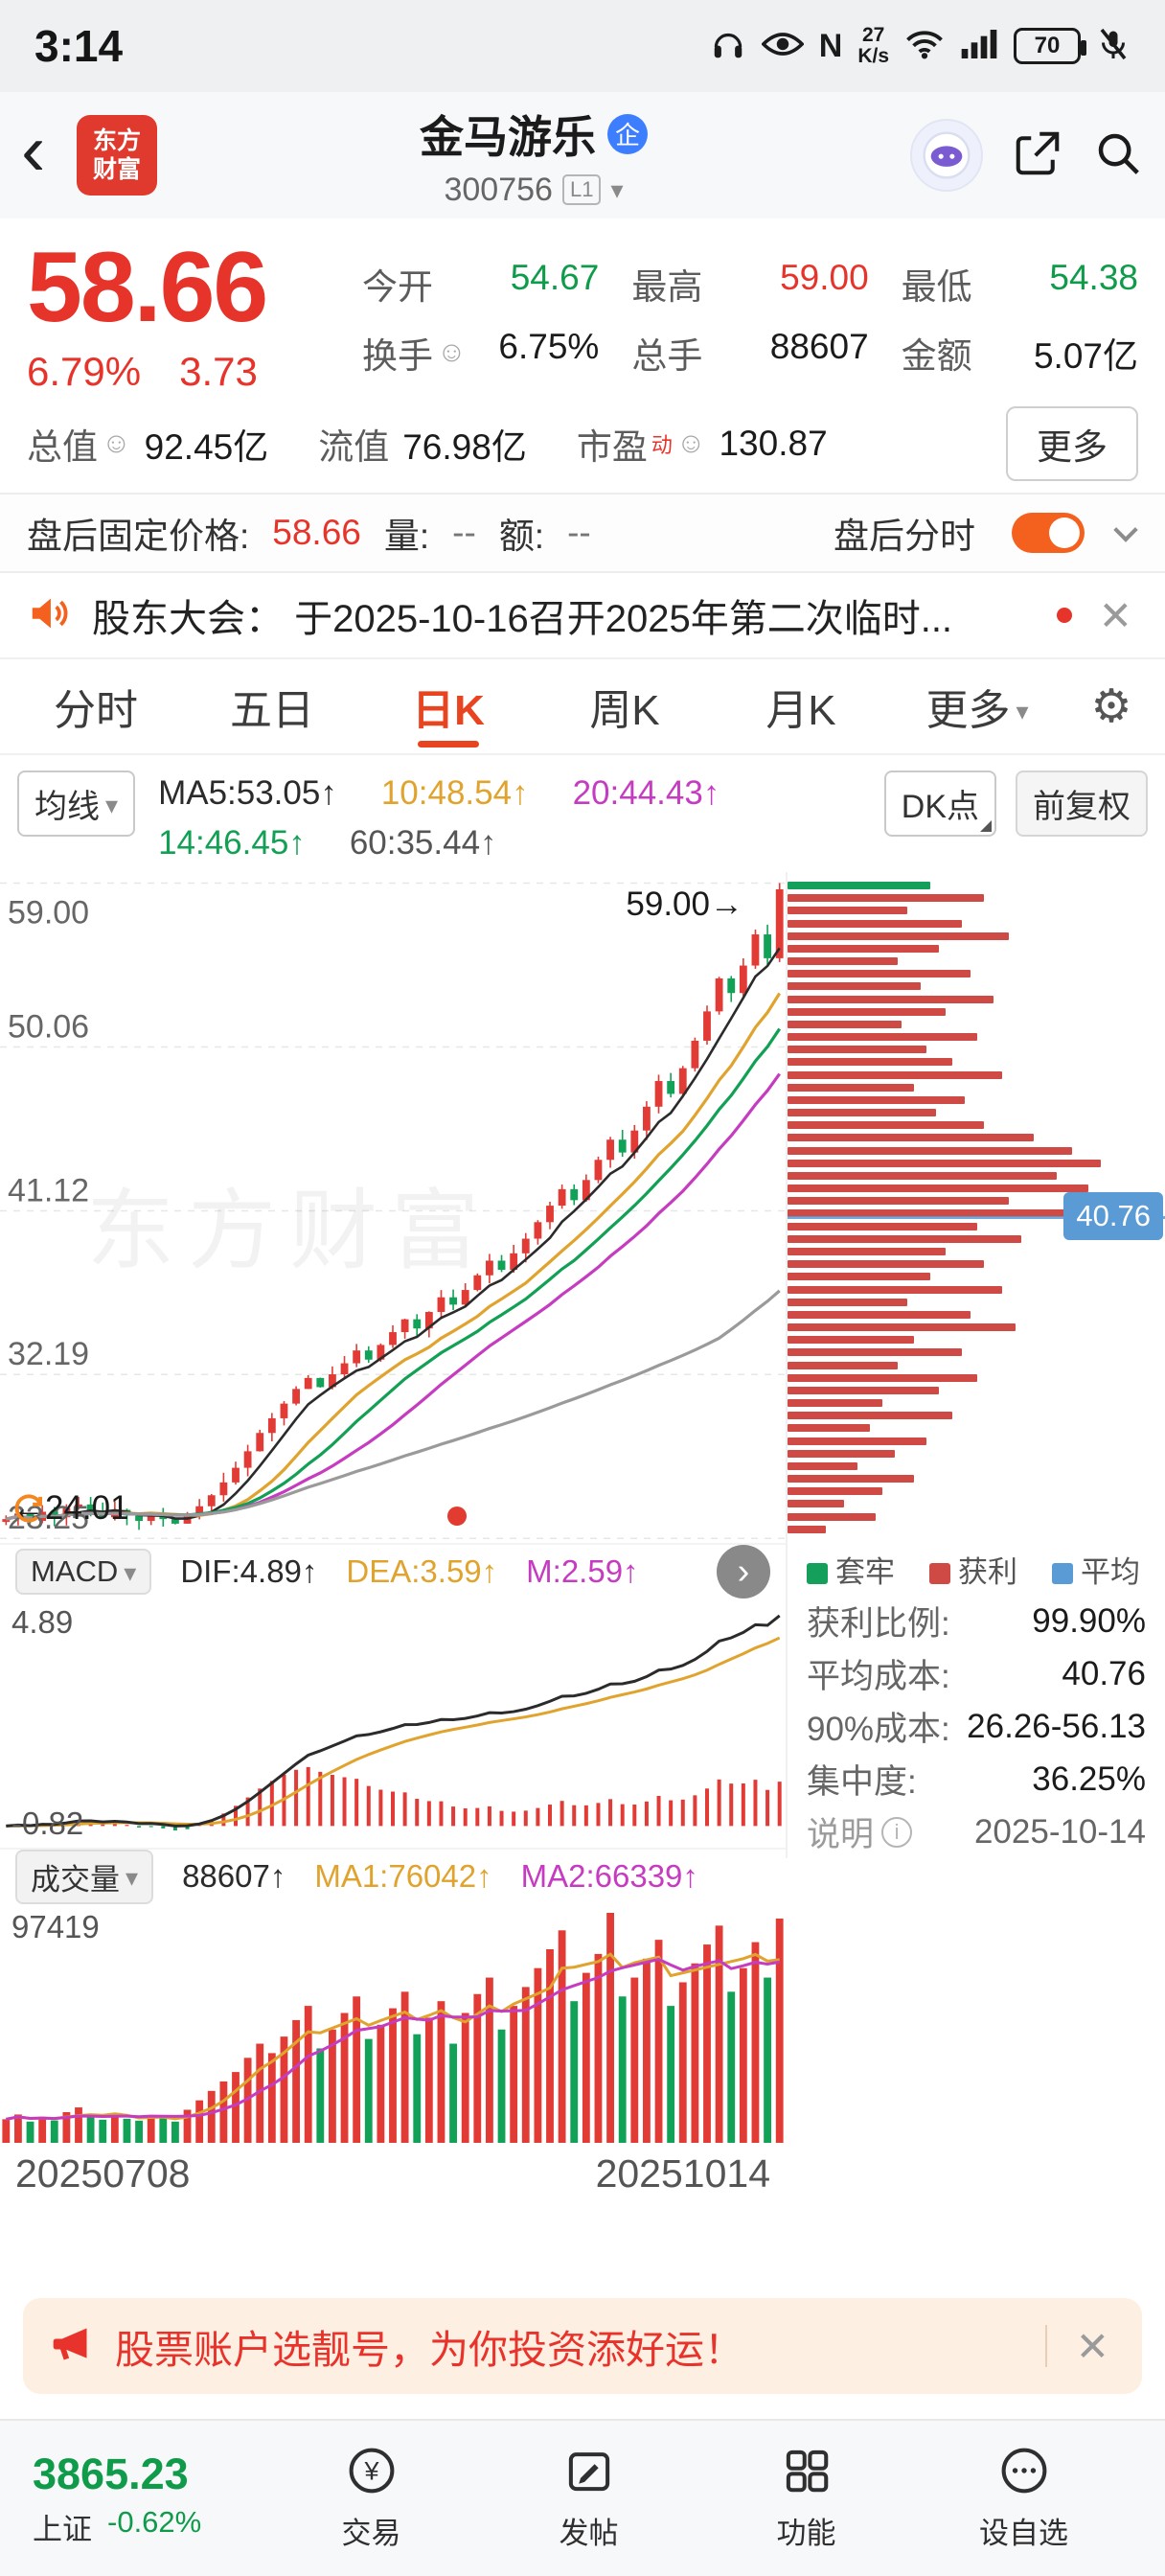 Image resolution: width=1165 pixels, height=2576 pixels. What do you see at coordinates (393, 2023) in the screenshot?
I see `volume-chart: 97419` at bounding box center [393, 2023].